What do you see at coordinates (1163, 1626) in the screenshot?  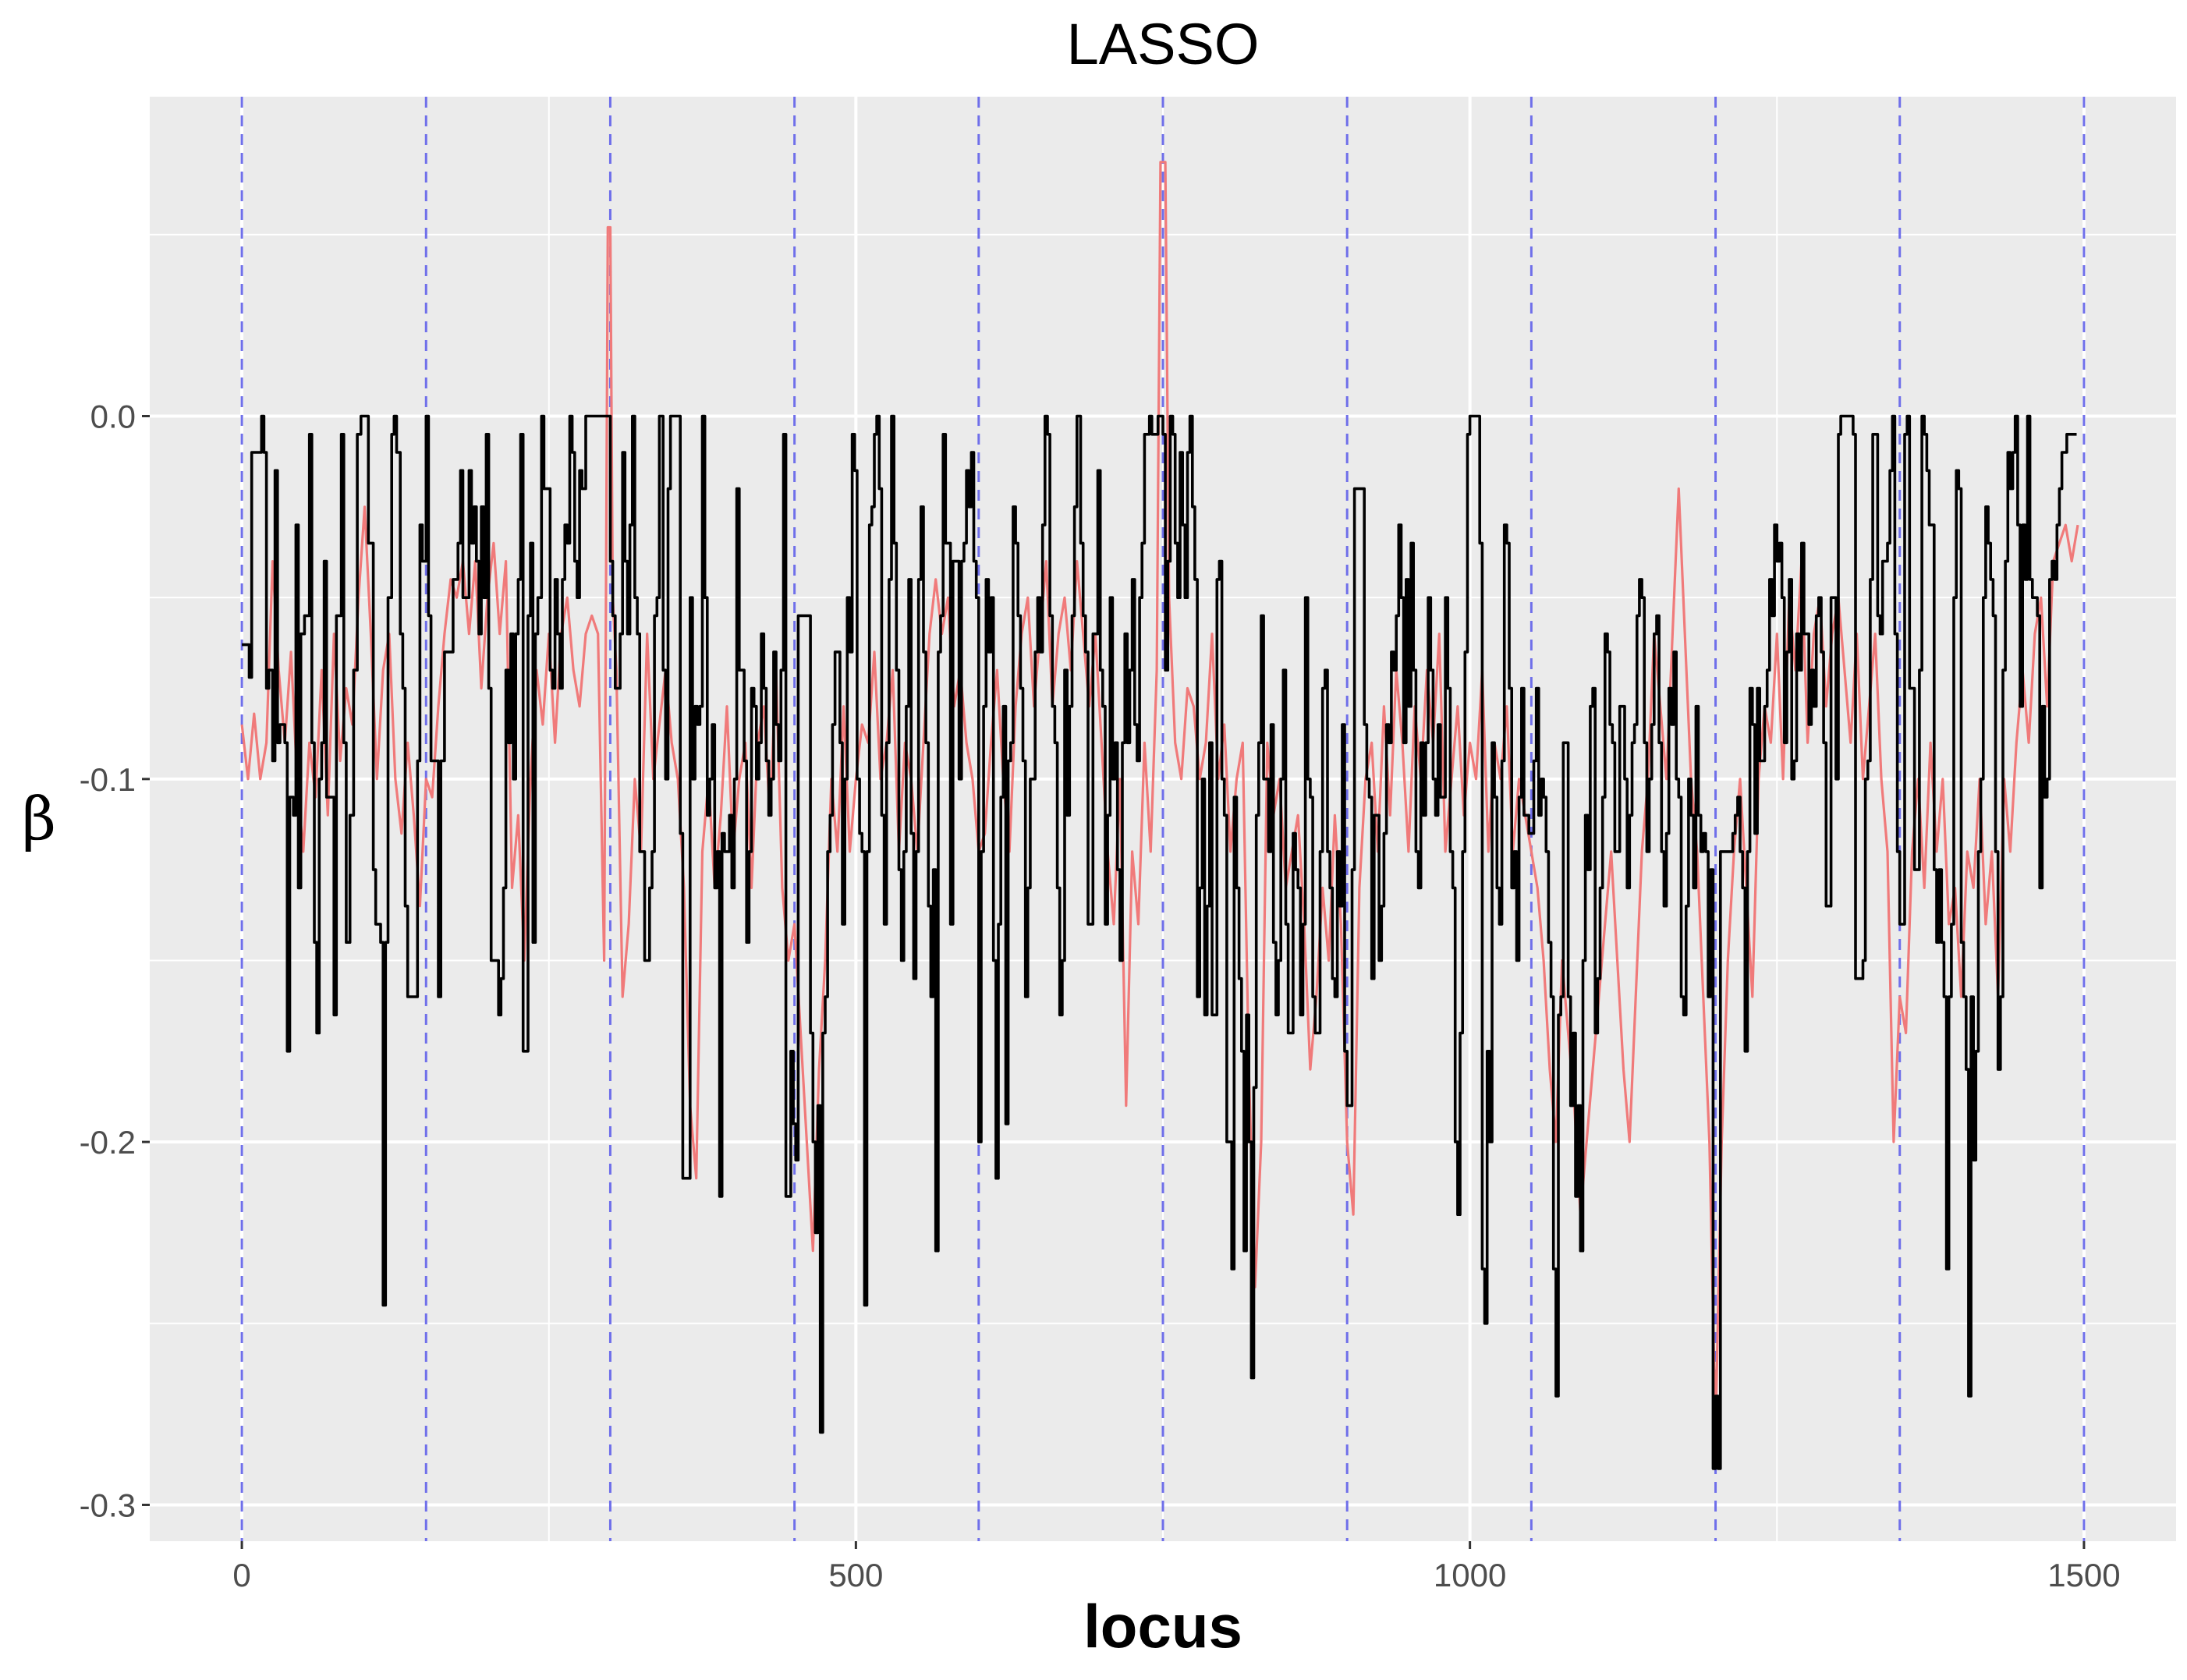 I see `x-axis-title: locus` at bounding box center [1163, 1626].